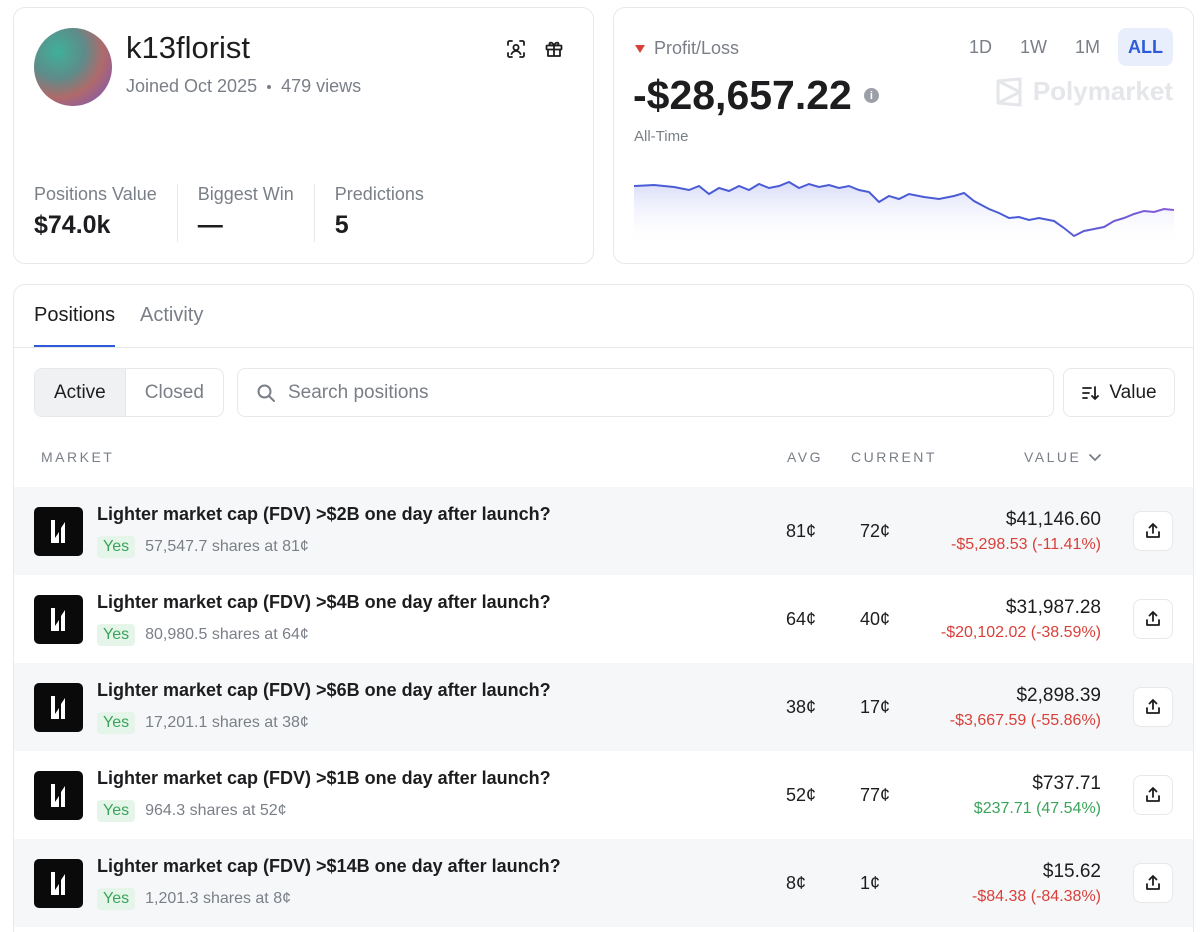 The image size is (1200, 932). What do you see at coordinates (805, 457) in the screenshot?
I see `header-avg: AVG` at bounding box center [805, 457].